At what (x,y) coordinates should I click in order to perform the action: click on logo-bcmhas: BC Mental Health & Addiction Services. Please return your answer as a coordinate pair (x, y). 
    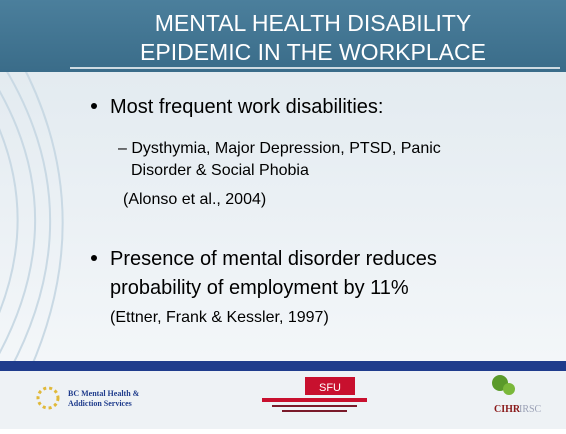
    Looking at the image, I should click on (88, 398).